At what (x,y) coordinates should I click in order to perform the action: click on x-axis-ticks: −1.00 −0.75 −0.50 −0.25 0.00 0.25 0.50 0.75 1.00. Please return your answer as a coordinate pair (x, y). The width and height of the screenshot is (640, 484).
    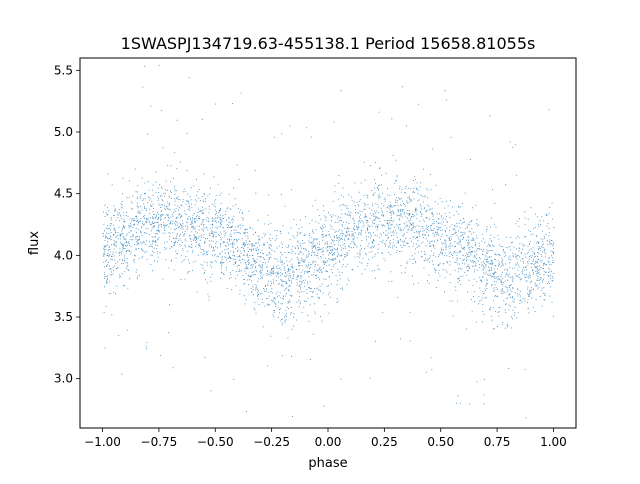
    Looking at the image, I should click on (325, 438).